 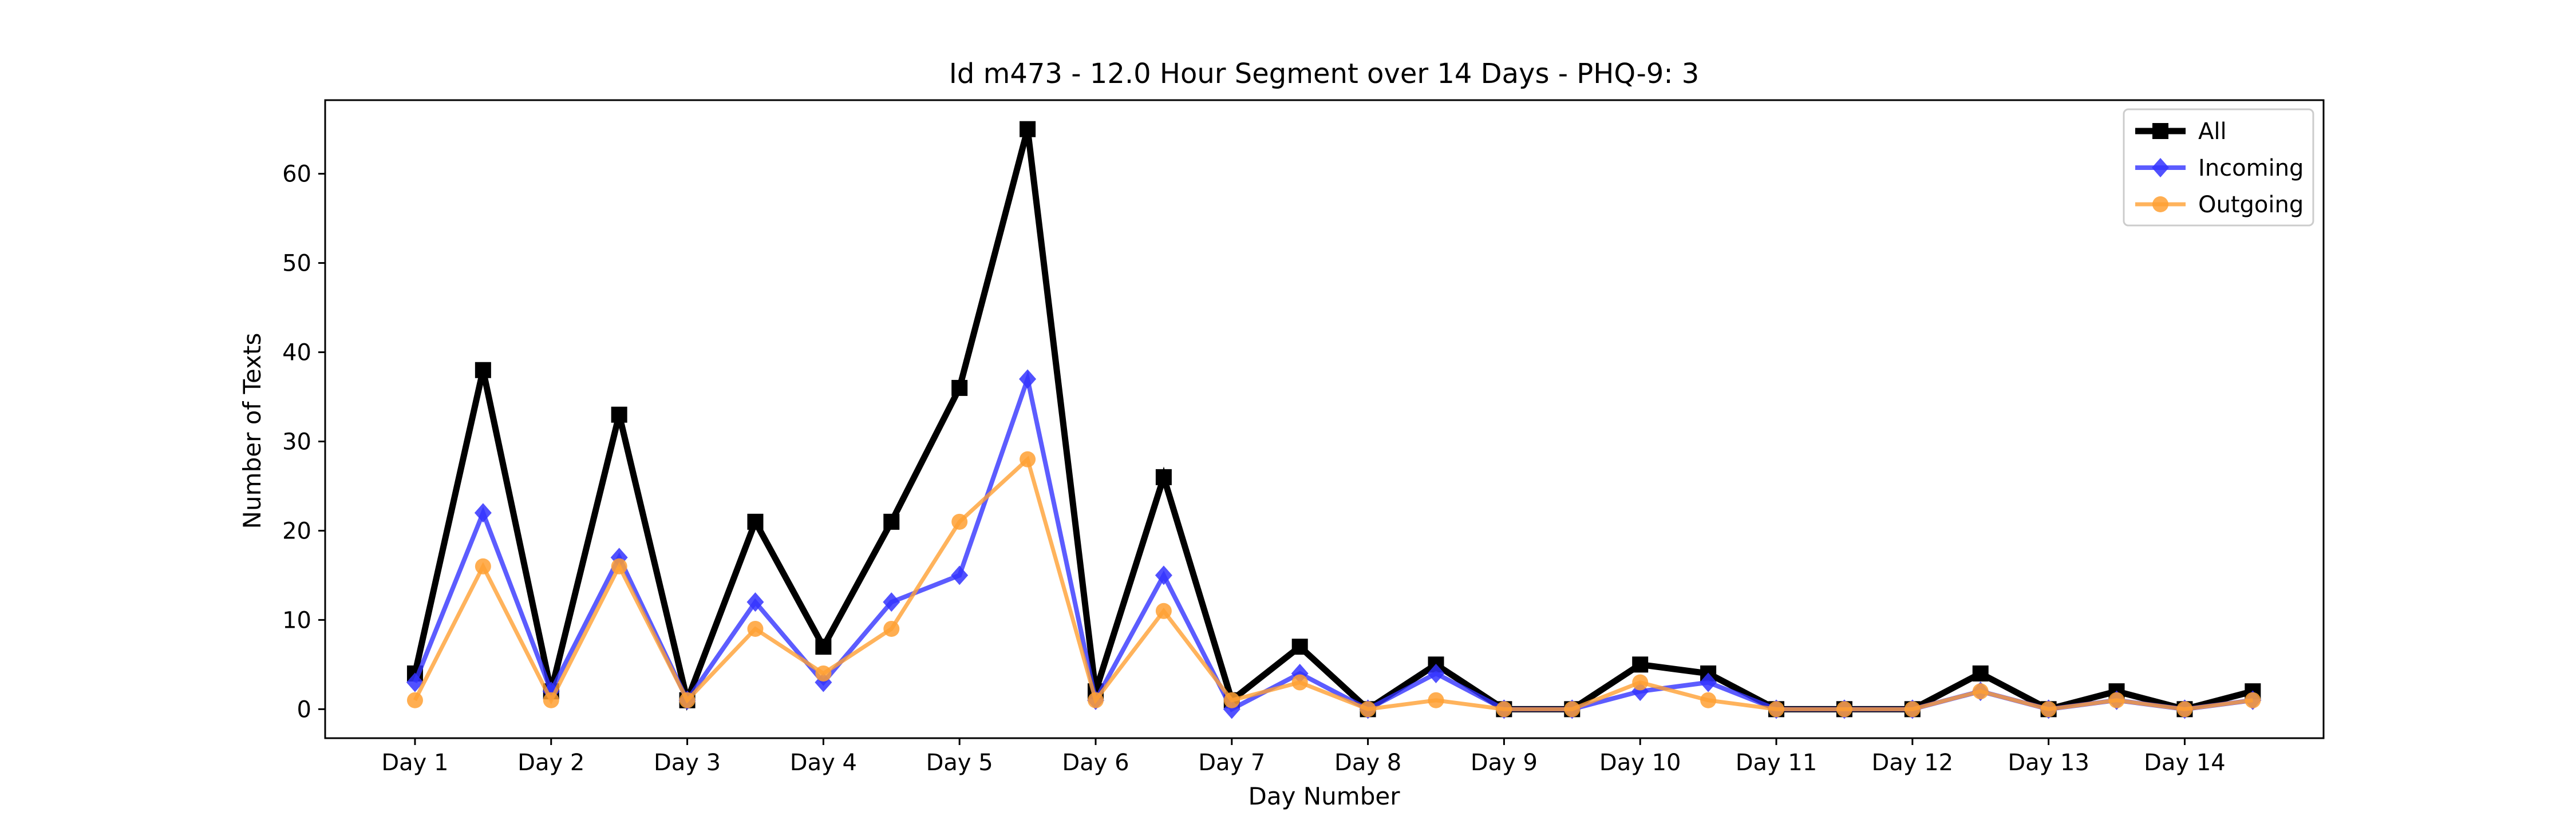 What do you see at coordinates (687, 763) in the screenshot?
I see `x-tick-label: Day 3` at bounding box center [687, 763].